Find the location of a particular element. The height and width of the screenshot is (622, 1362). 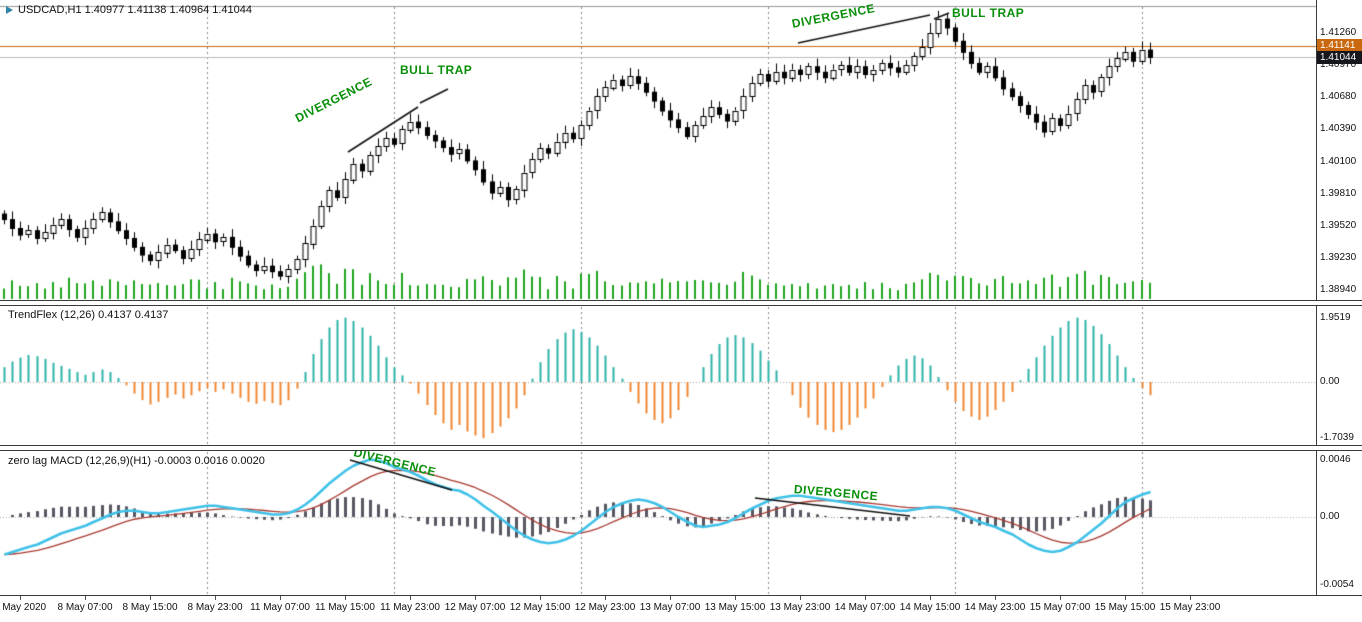

price-axis-label: 1.41260 is located at coordinates (1338, 32).